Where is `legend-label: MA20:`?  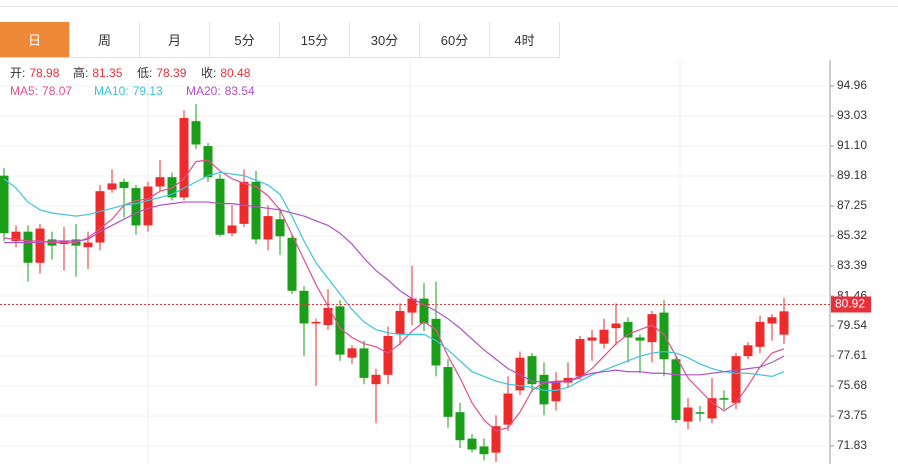 legend-label: MA20: is located at coordinates (203, 91).